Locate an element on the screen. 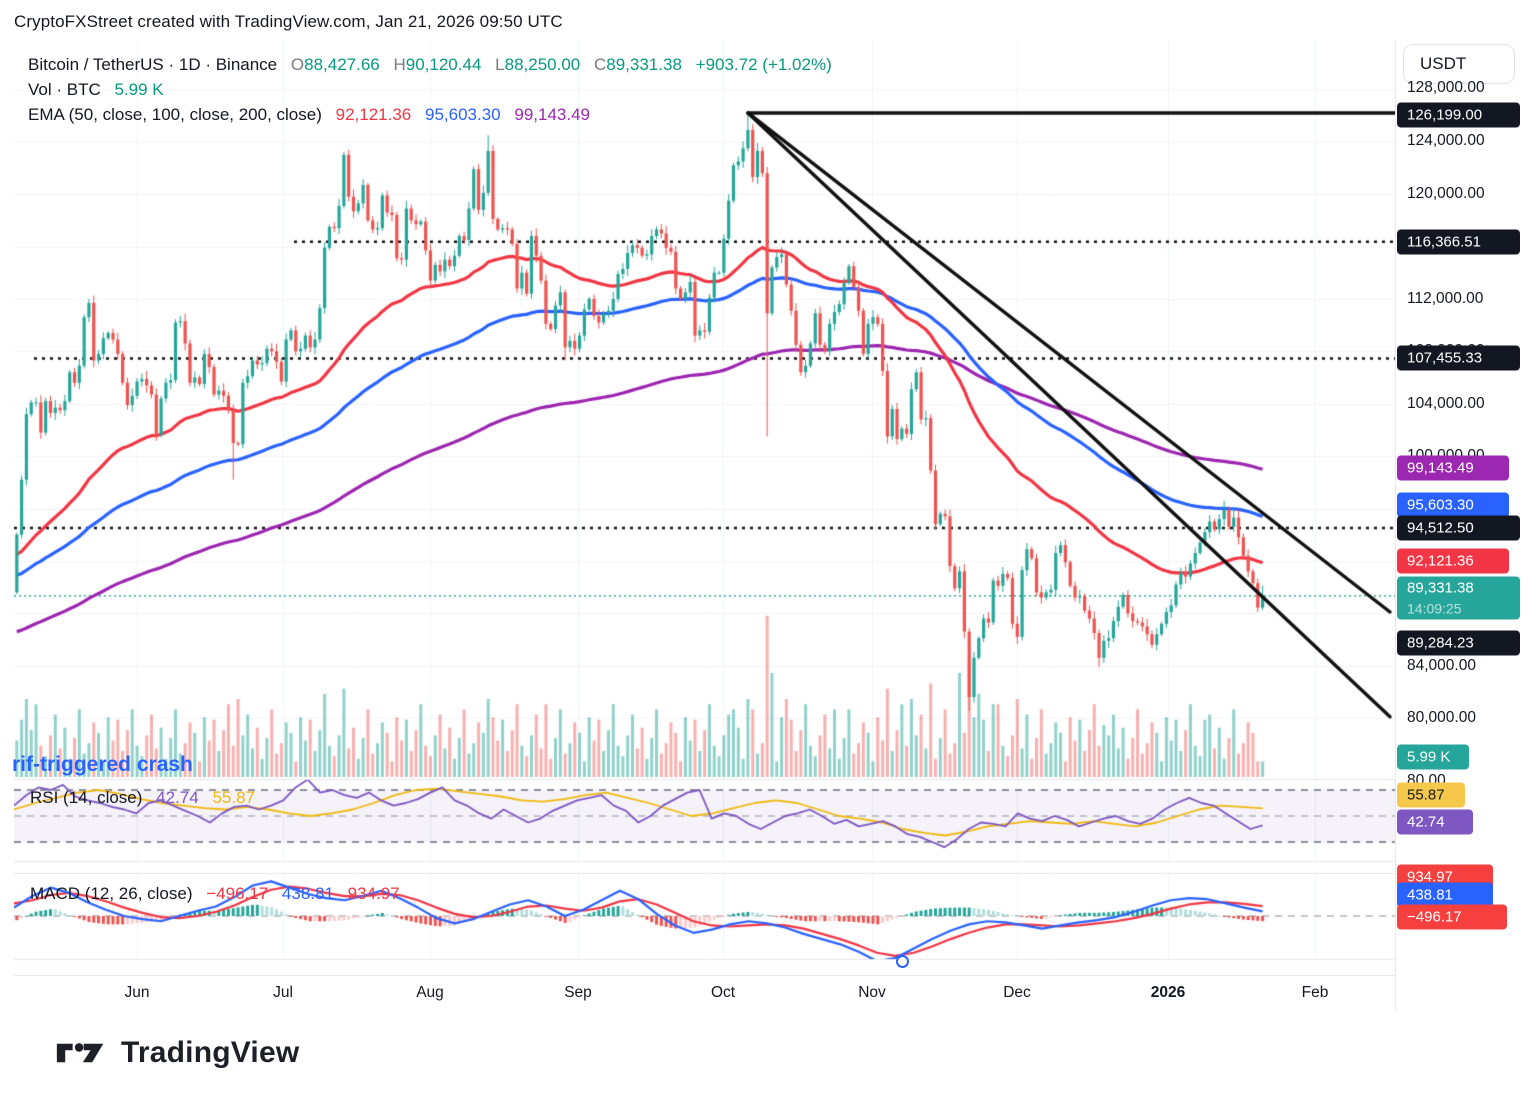 This screenshot has height=1102, width=1536. price-tick: 104,000.00 is located at coordinates (1446, 403).